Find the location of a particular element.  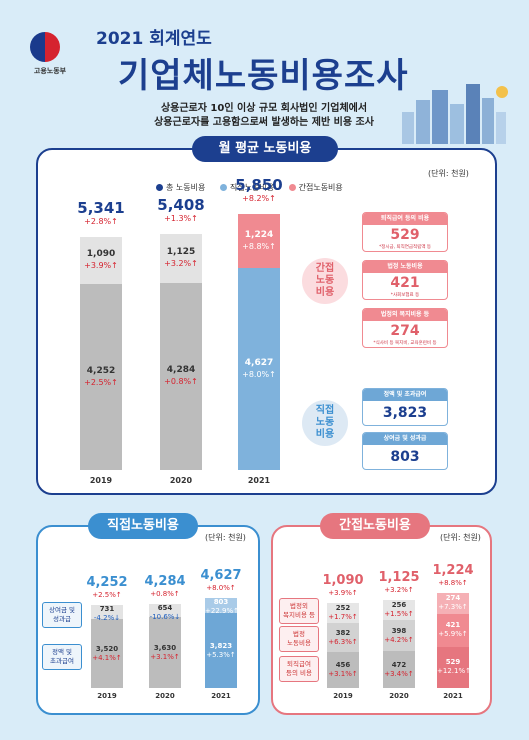

indirect-seg-1-2020: 398 +4.2%↑ is located at coordinates (399, 636).